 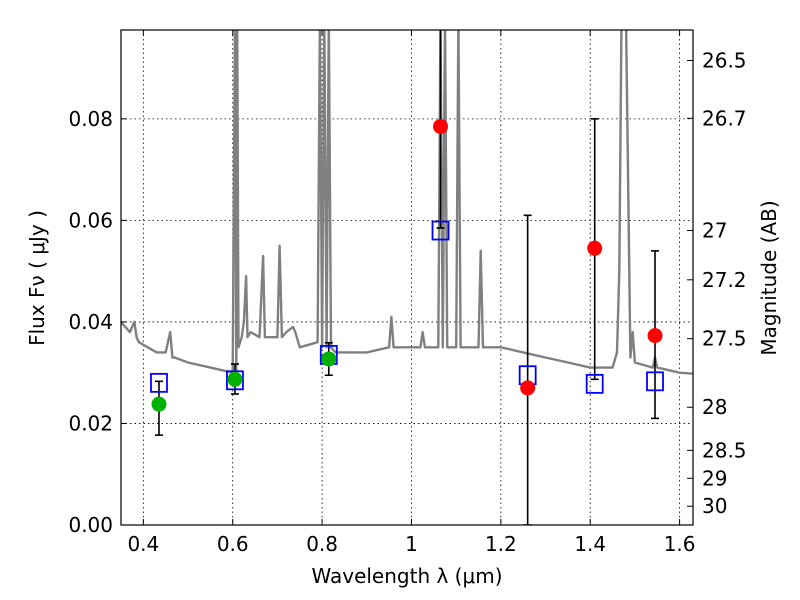 I want to click on mag-tick-label: 27.5, so click(x=724, y=339).